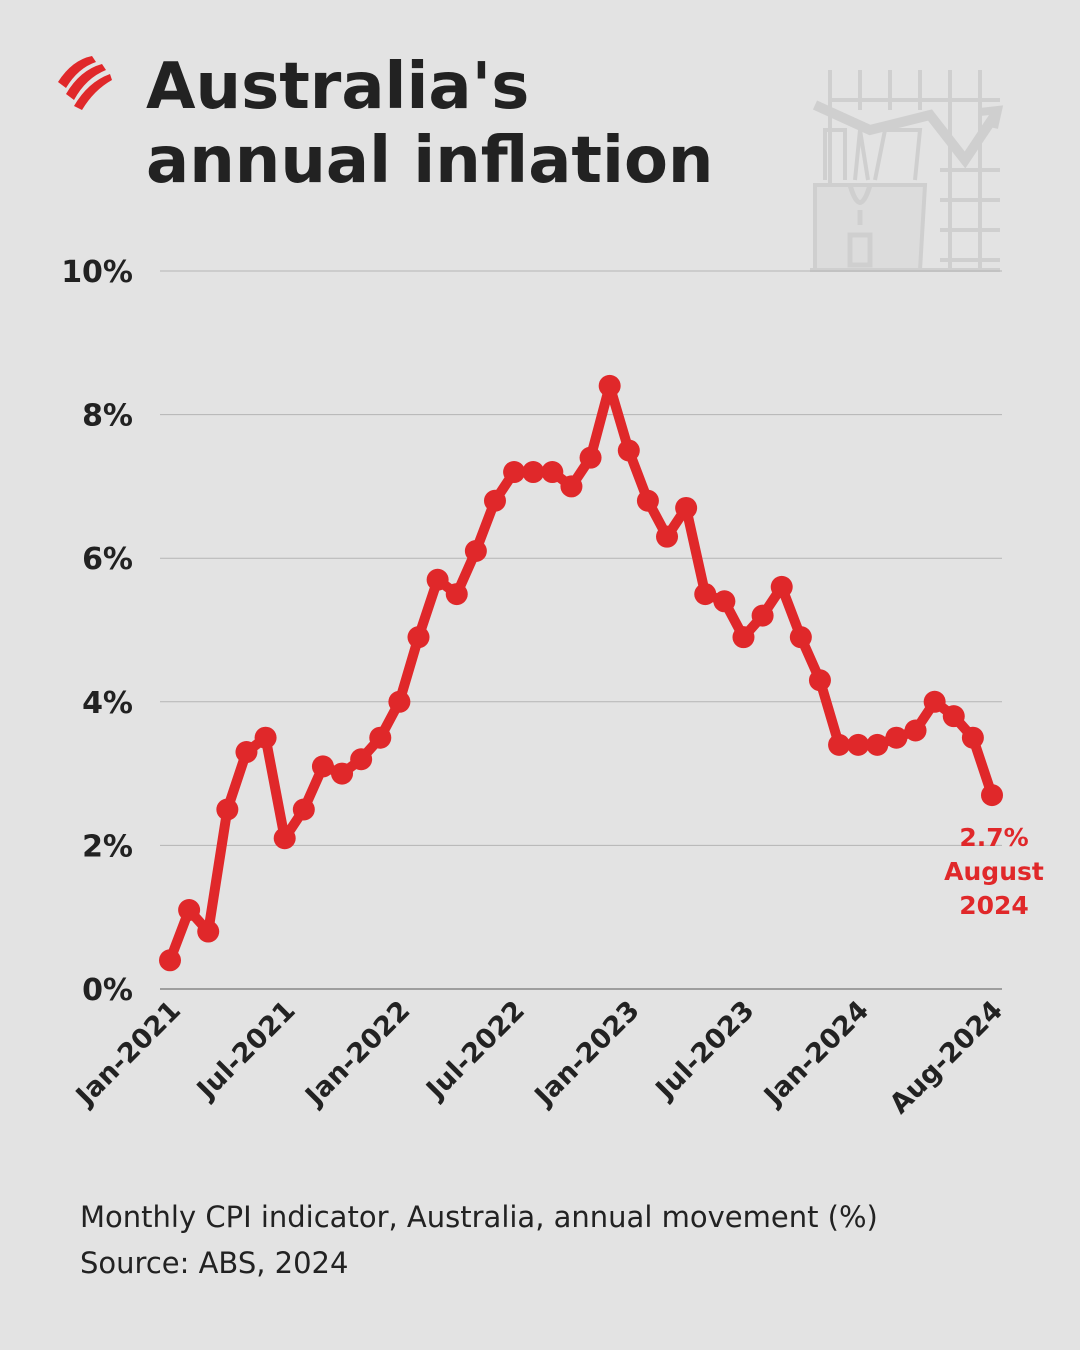 The height and width of the screenshot is (1350, 1080). Describe the element at coordinates (946, 1057) in the screenshot. I see `x-tick-label: Aug-2024` at that location.